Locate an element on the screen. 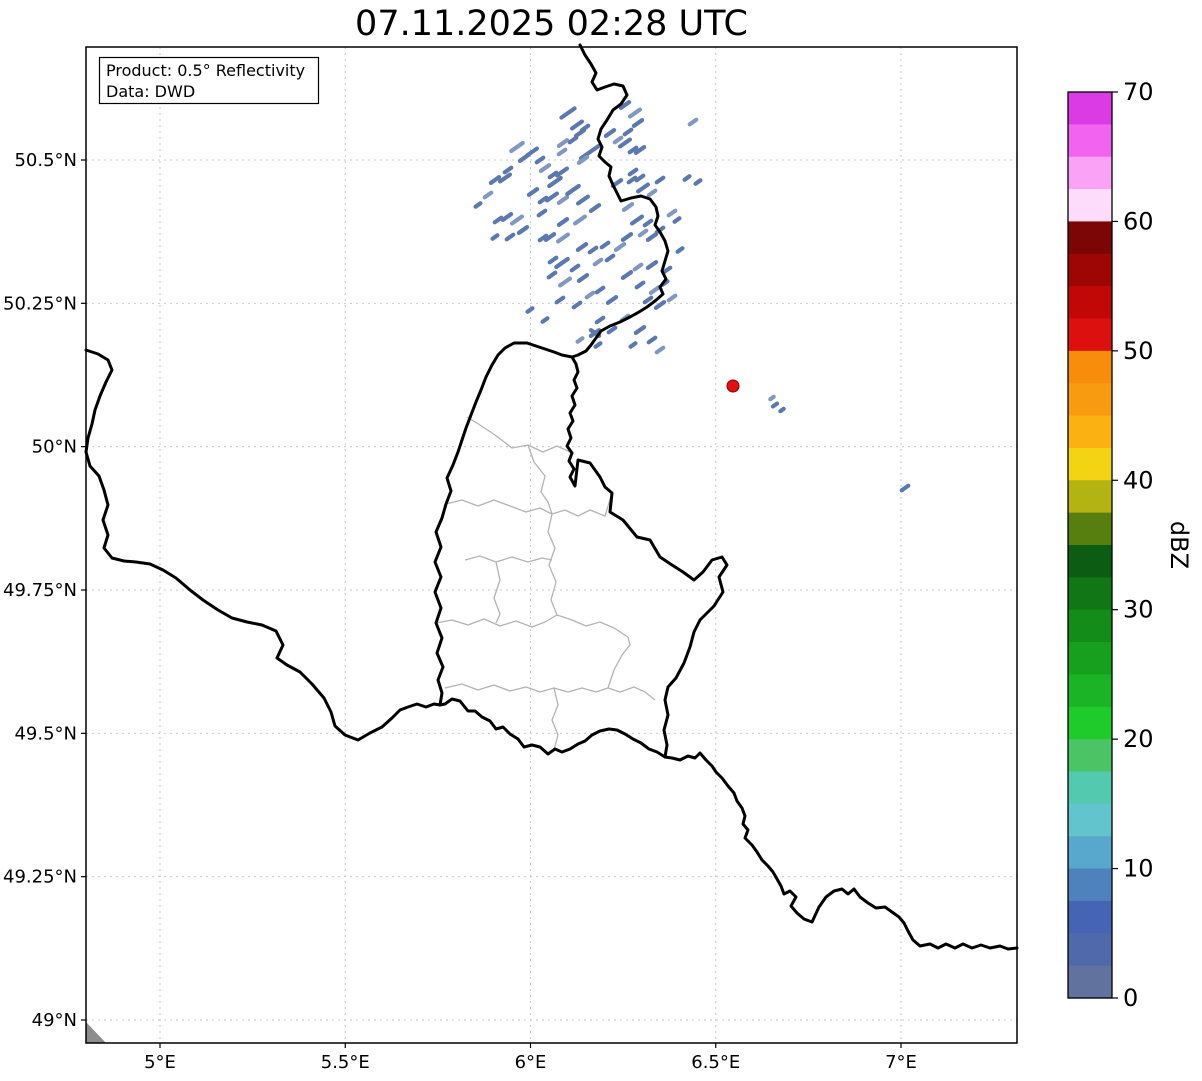 This screenshot has width=1202, height=1081. colorbar-tick-label: 50 is located at coordinates (1138, 351).